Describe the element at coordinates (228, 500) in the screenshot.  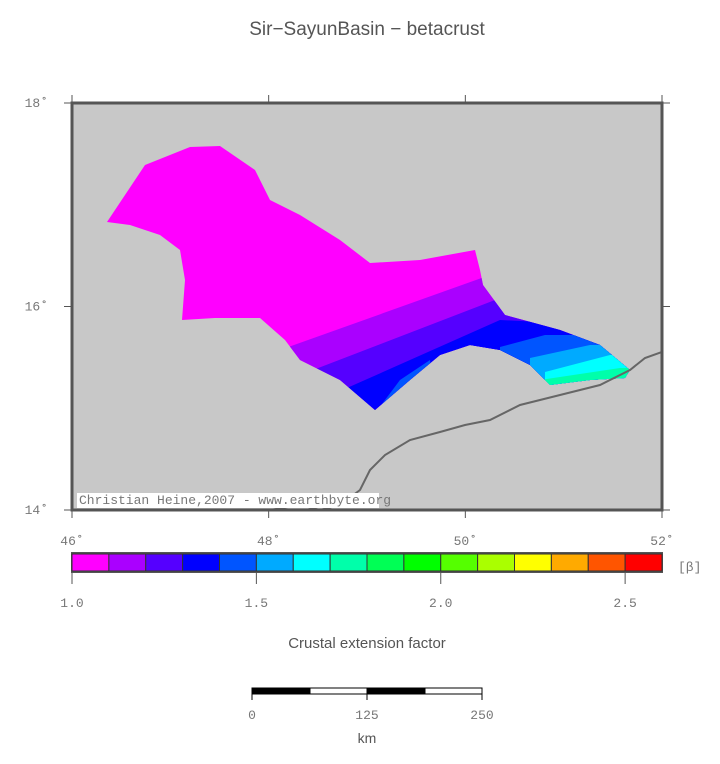
I see `credit-box` at that location.